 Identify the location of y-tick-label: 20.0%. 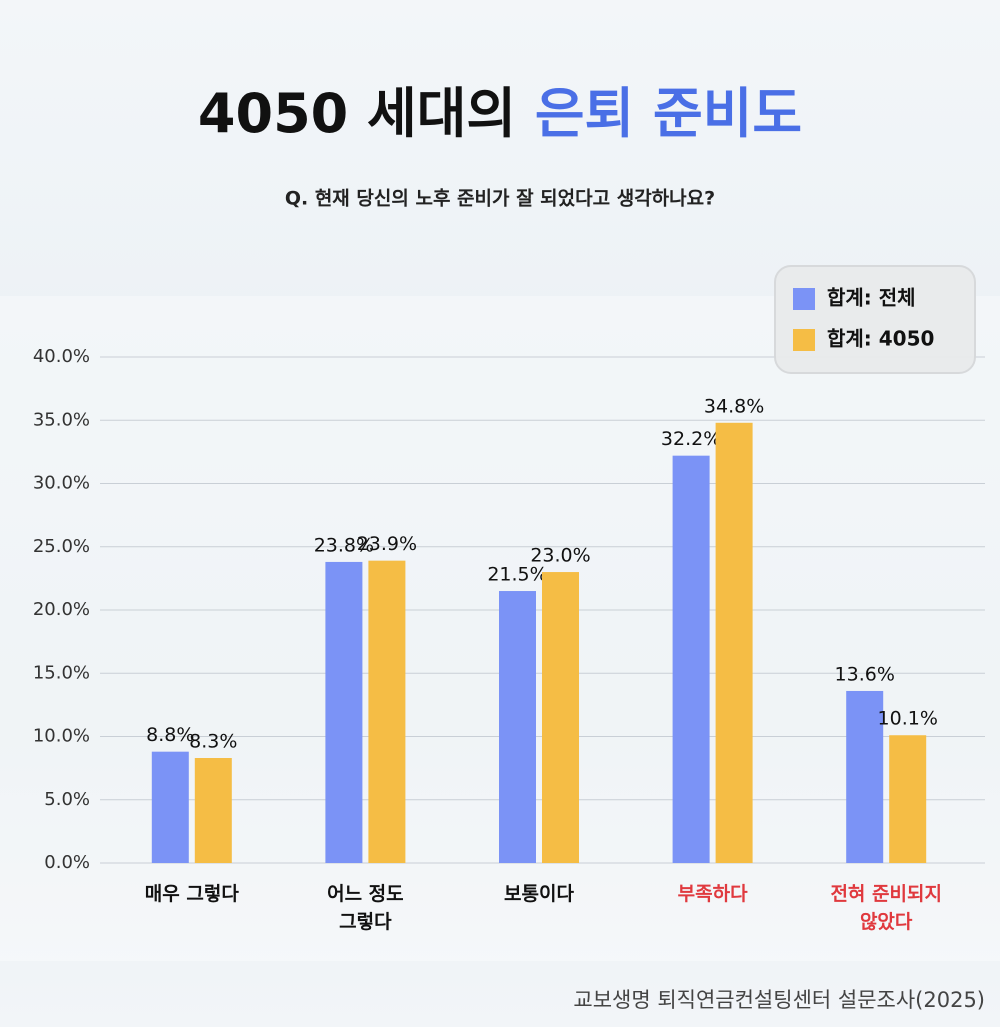
(61, 609).